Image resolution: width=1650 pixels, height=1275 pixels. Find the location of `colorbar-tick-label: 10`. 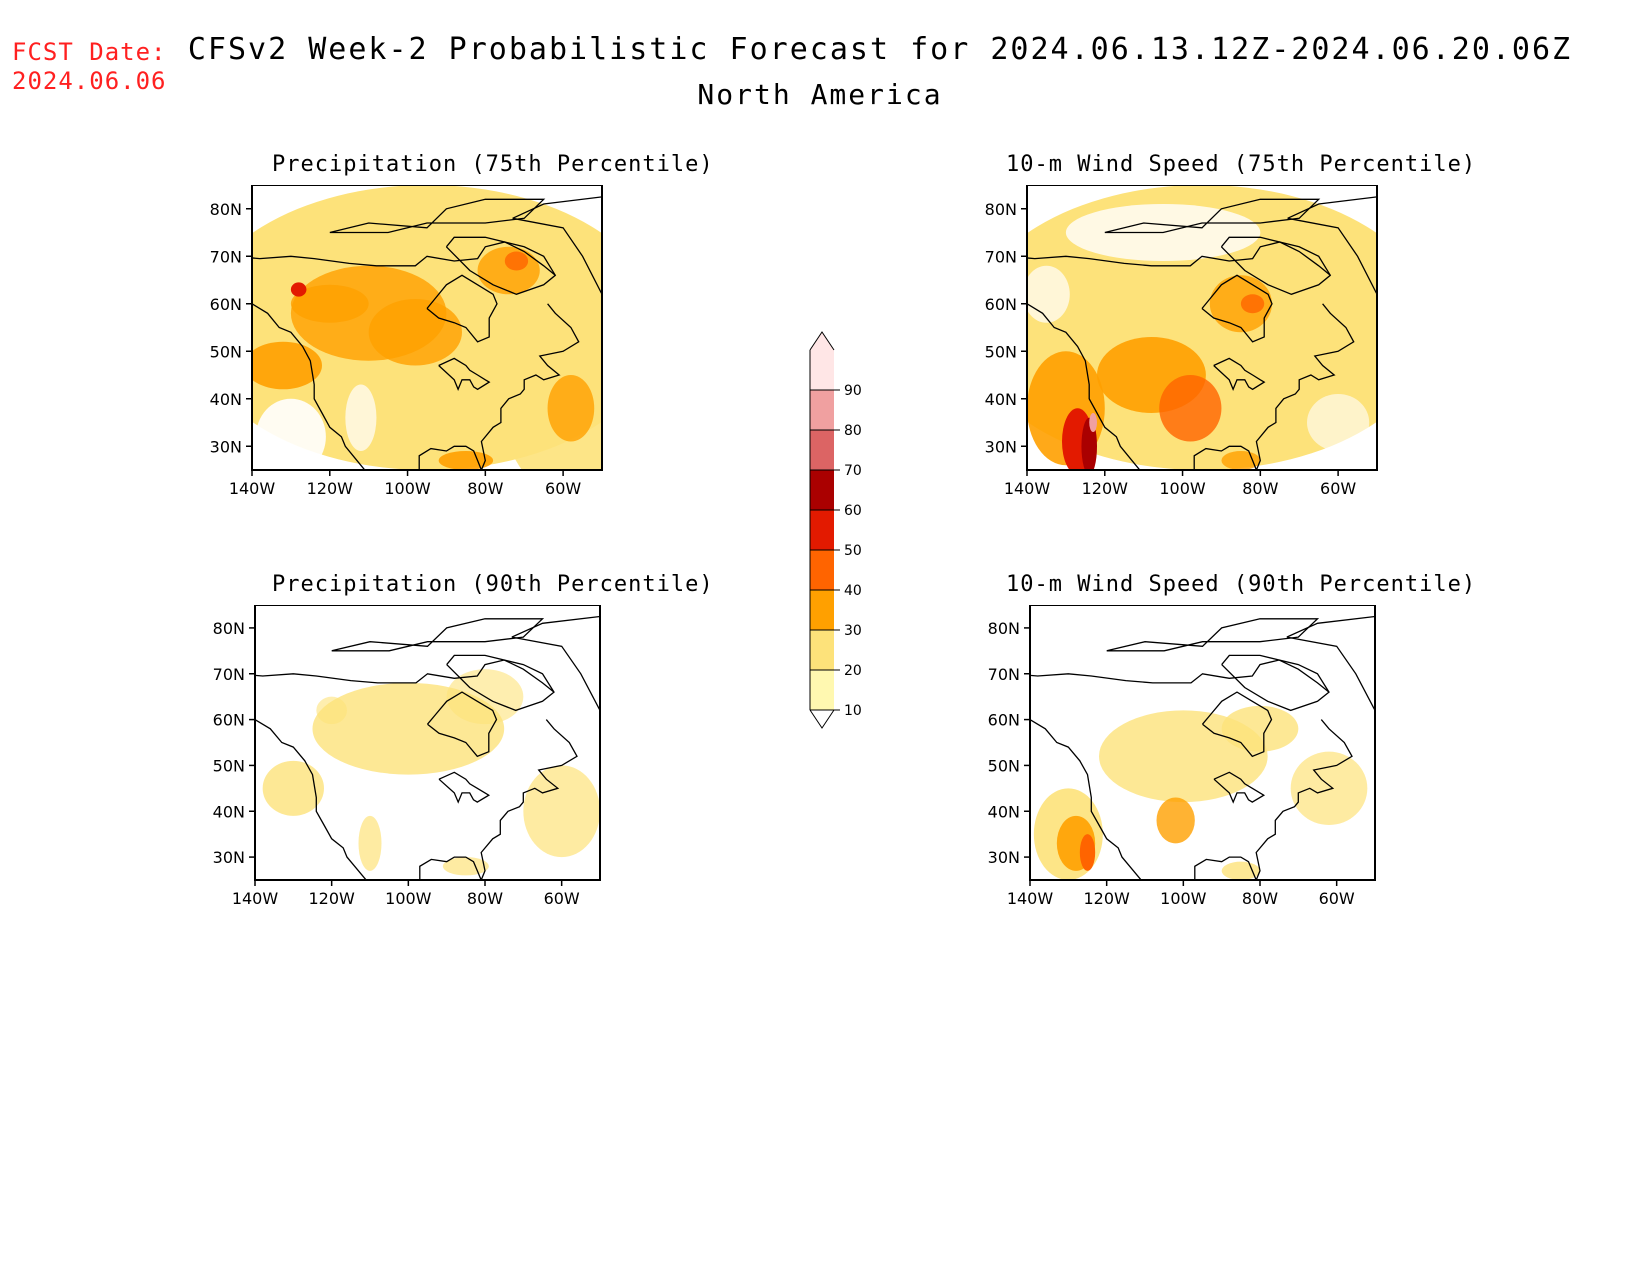

colorbar-tick-label: 10 is located at coordinates (853, 711).